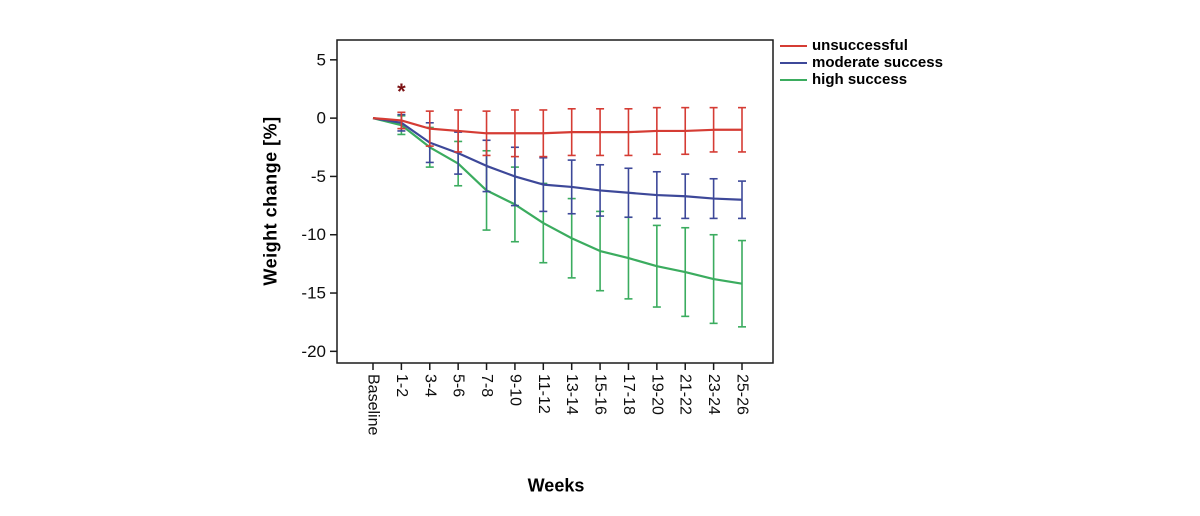  I want to click on x-tick-label: 23-24, so click(713, 394).